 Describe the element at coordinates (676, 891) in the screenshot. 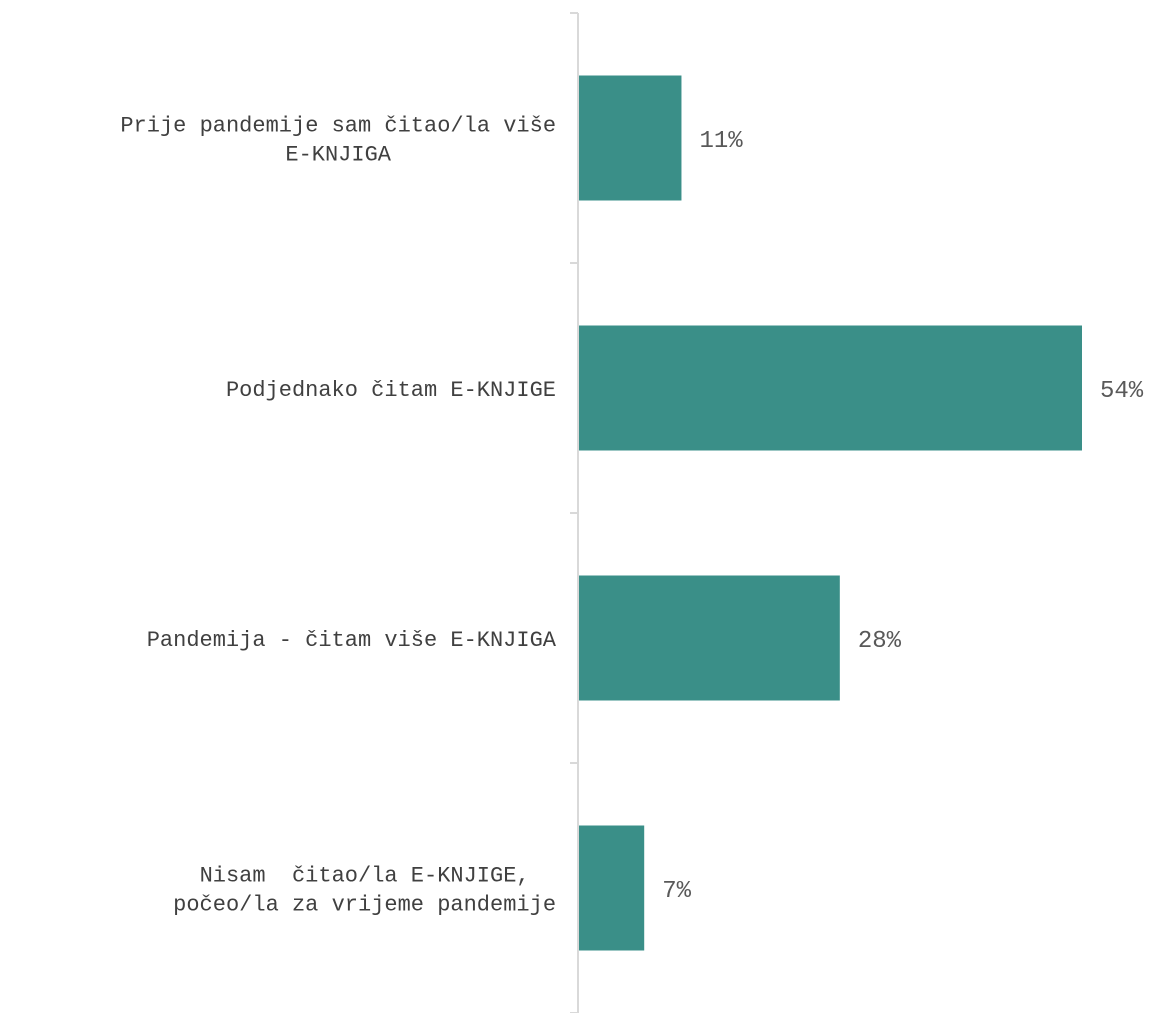

I see `data-label: 7%` at that location.